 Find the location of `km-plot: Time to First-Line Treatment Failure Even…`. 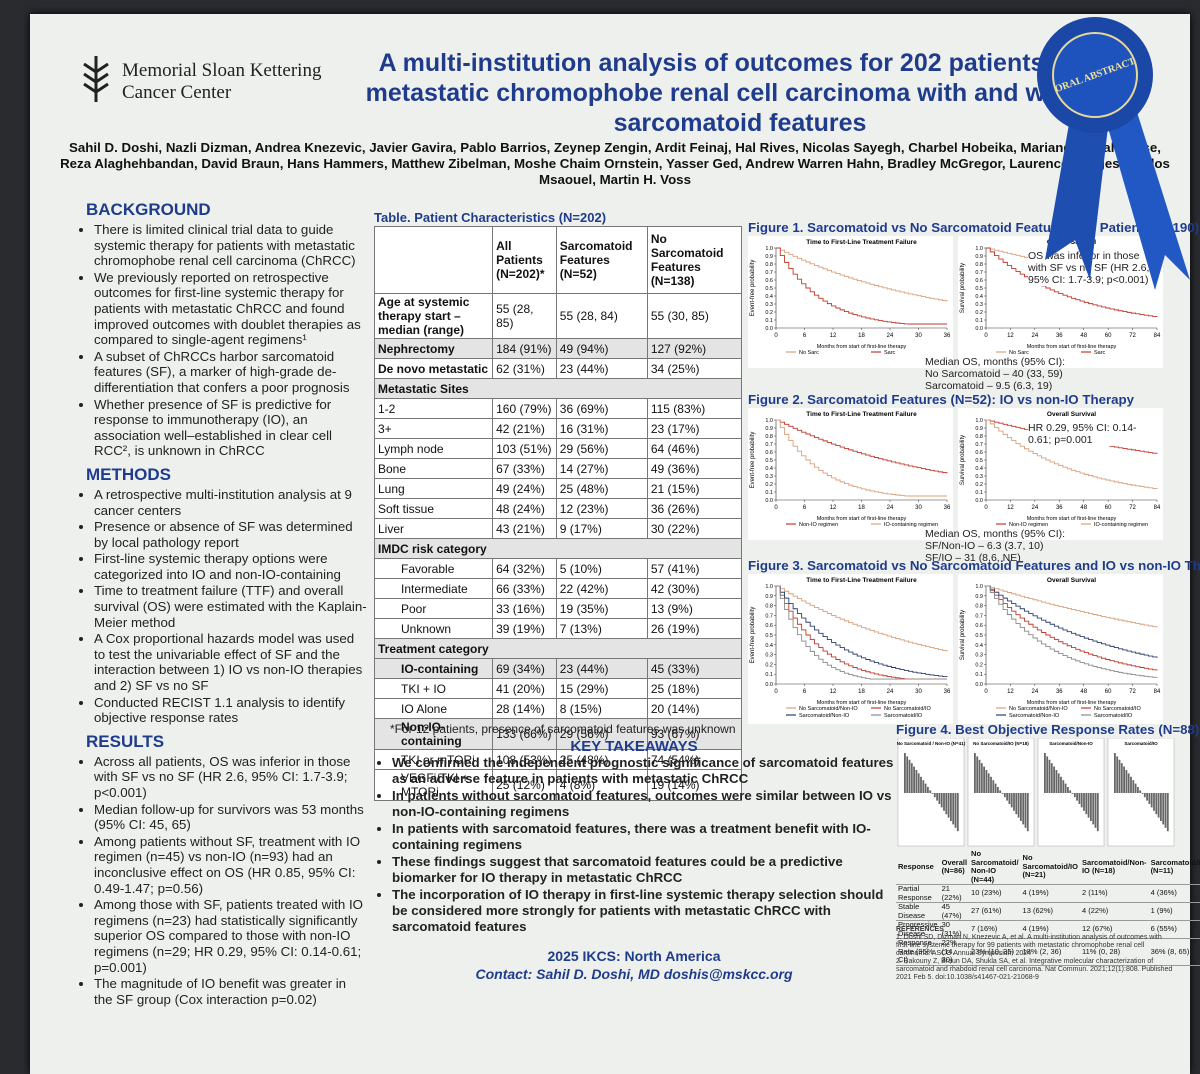

km-plot: Time to First-Line Treatment Failure Even… is located at coordinates (850, 649).